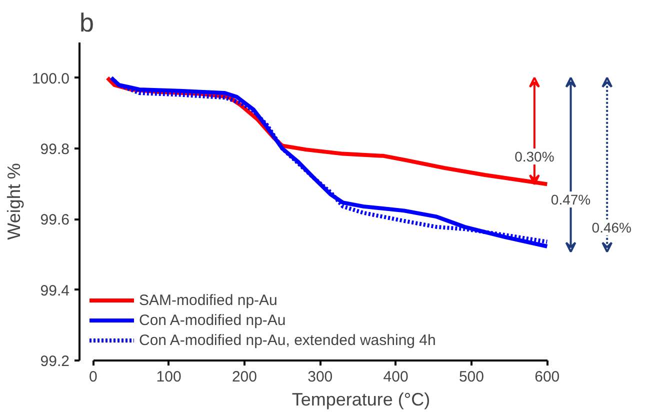  Describe the element at coordinates (55, 361) in the screenshot. I see `y-tick-label: 99.2` at that location.